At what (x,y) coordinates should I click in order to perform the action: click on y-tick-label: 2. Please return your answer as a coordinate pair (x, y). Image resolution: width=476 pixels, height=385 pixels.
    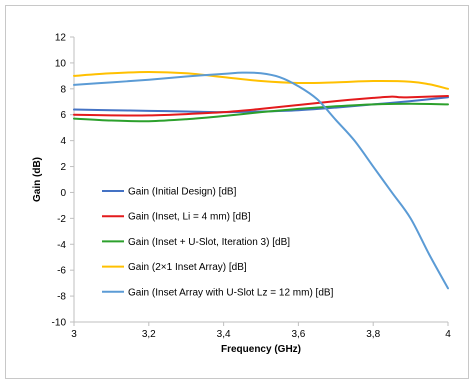
    Looking at the image, I should click on (63, 167).